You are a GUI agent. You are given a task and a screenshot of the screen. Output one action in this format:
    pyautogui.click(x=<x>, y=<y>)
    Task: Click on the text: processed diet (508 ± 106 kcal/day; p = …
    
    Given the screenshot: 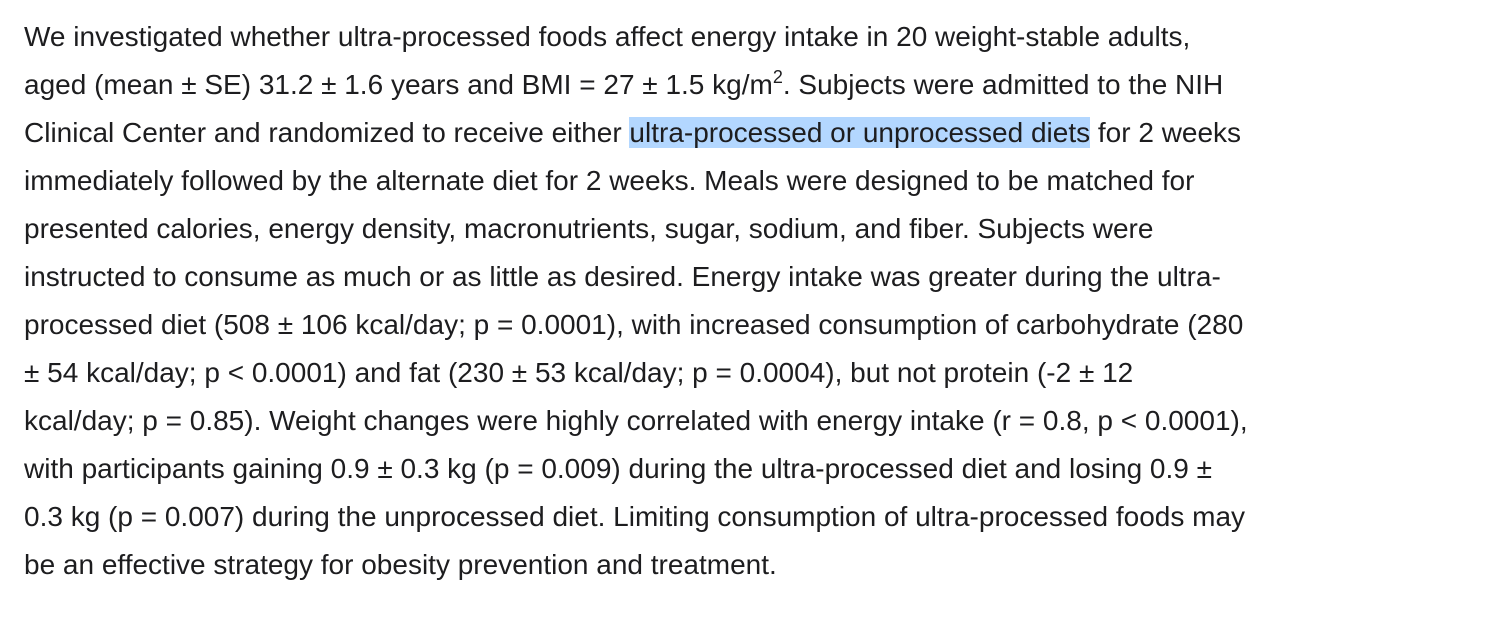 What is the action you would take?
    pyautogui.click(x=634, y=324)
    